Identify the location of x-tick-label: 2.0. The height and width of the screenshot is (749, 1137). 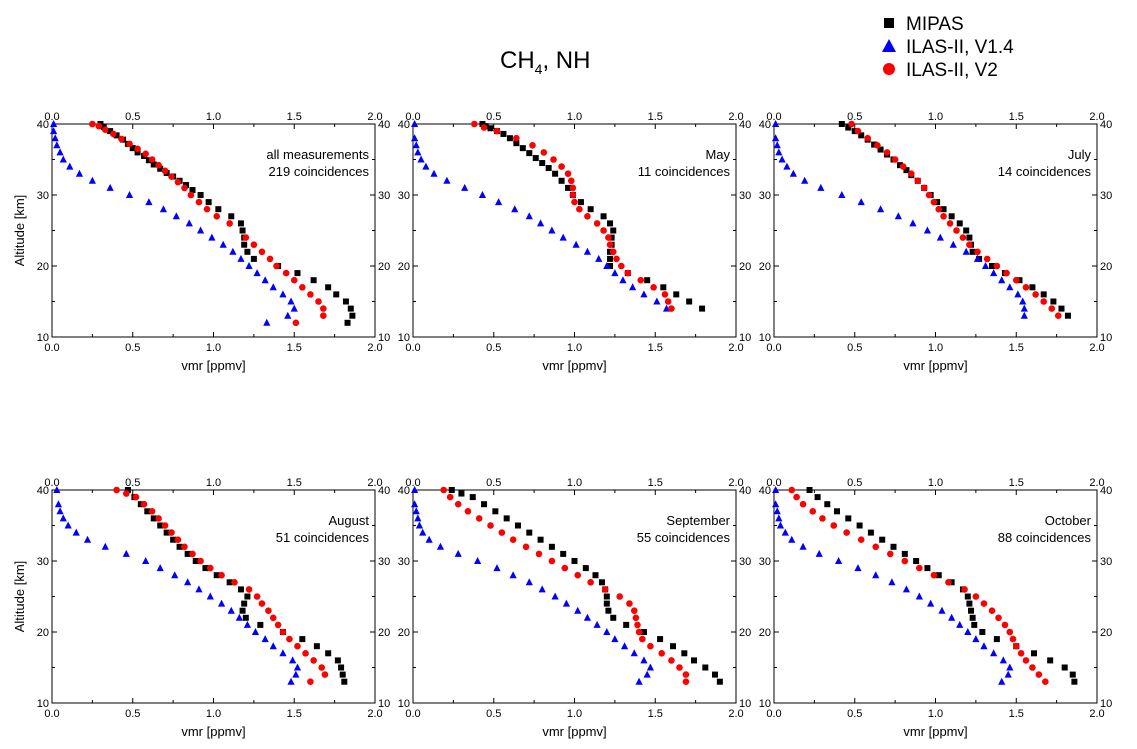
(735, 348).